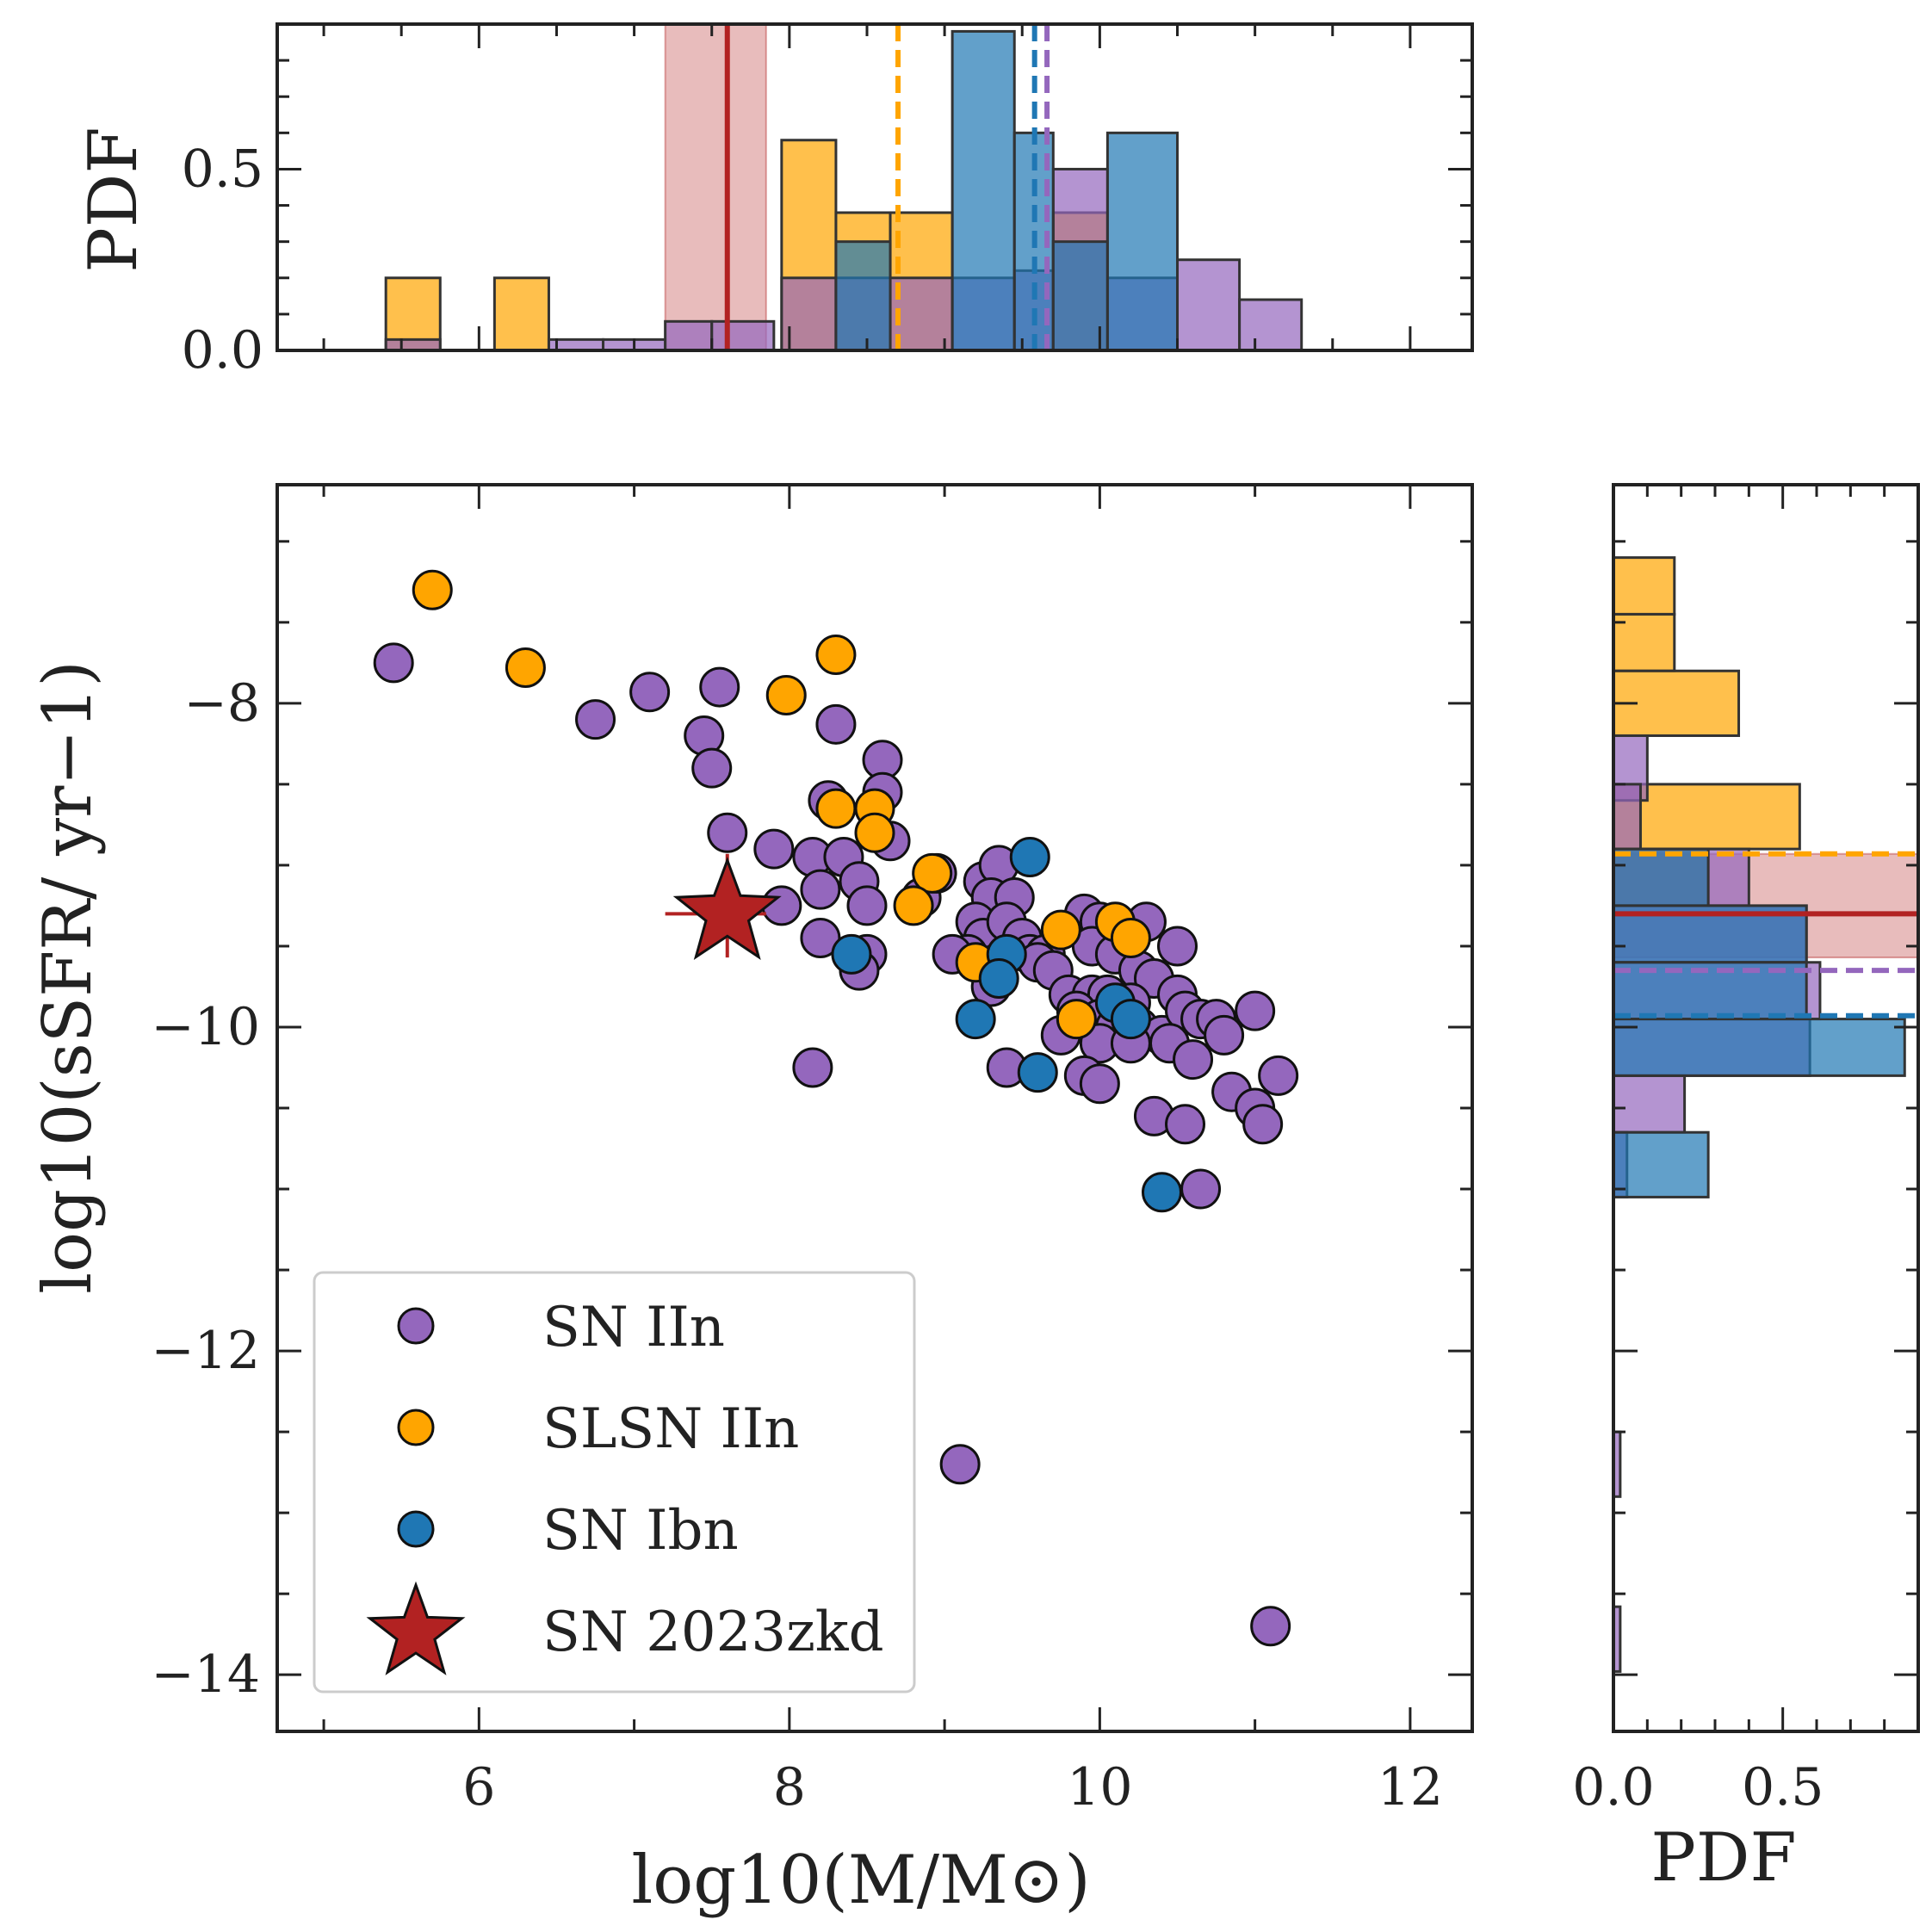  I want to click on y-tick-label: −12, so click(206, 1351).